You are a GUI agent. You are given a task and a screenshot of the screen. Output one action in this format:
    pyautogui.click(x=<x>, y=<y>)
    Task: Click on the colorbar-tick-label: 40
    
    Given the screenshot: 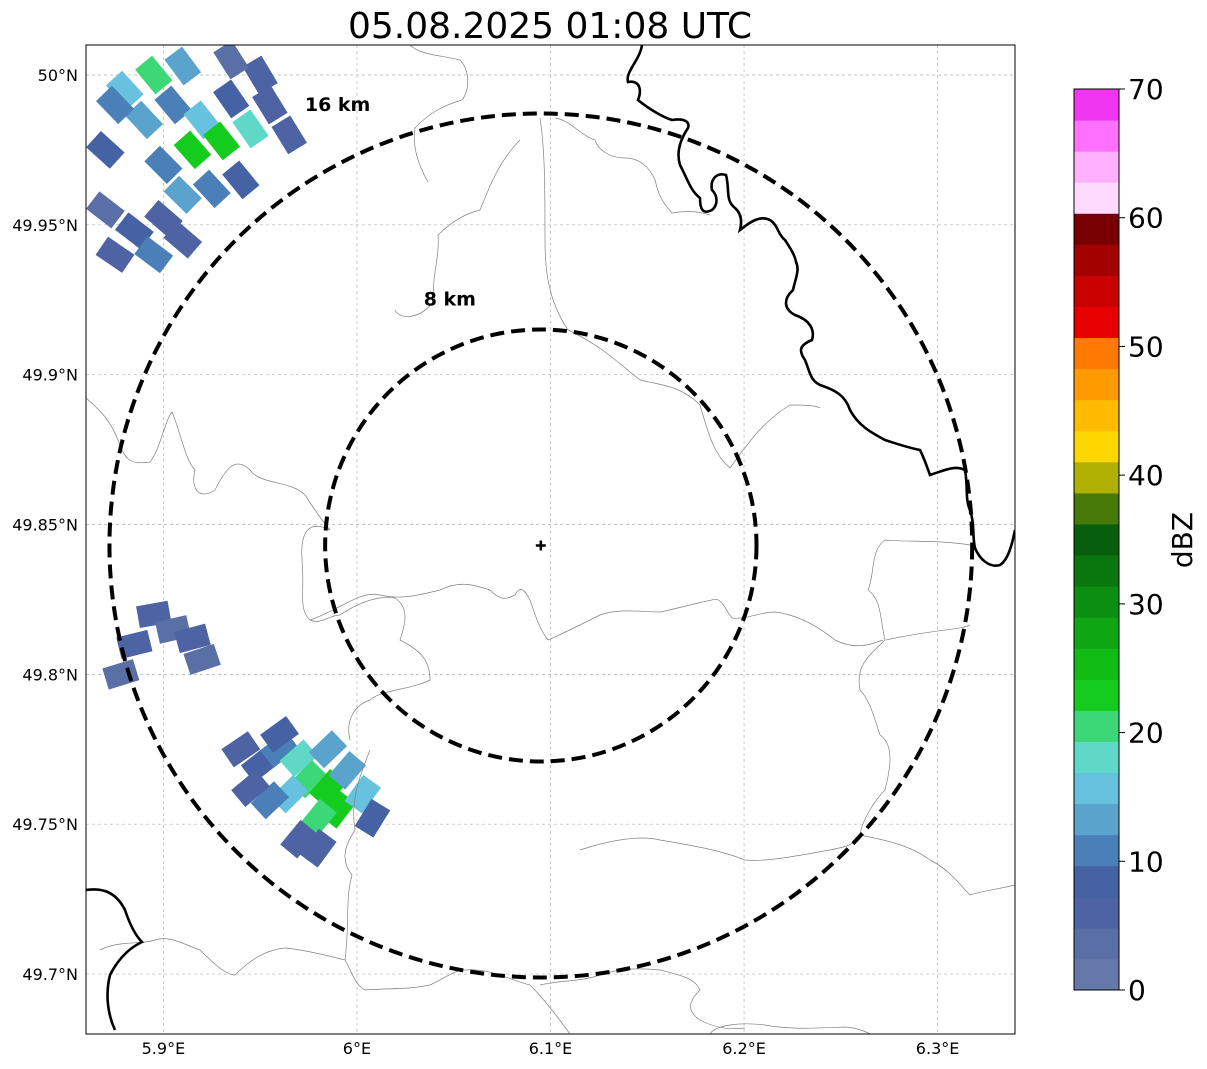 What is the action you would take?
    pyautogui.click(x=1146, y=475)
    